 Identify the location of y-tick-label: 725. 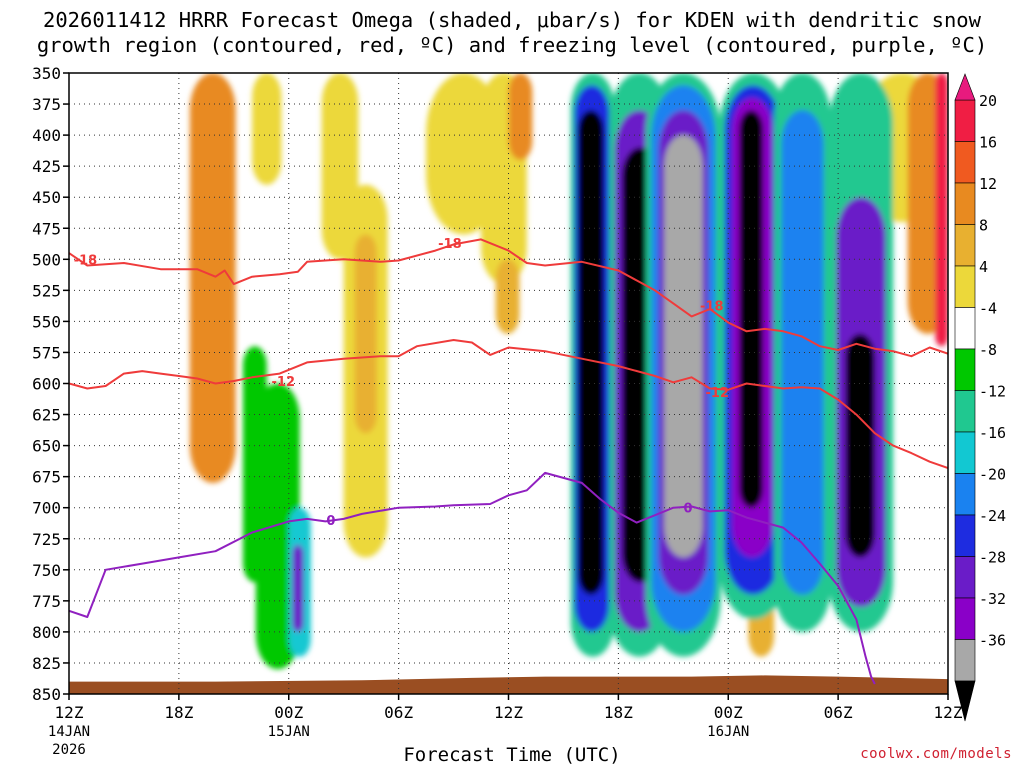
(46, 539).